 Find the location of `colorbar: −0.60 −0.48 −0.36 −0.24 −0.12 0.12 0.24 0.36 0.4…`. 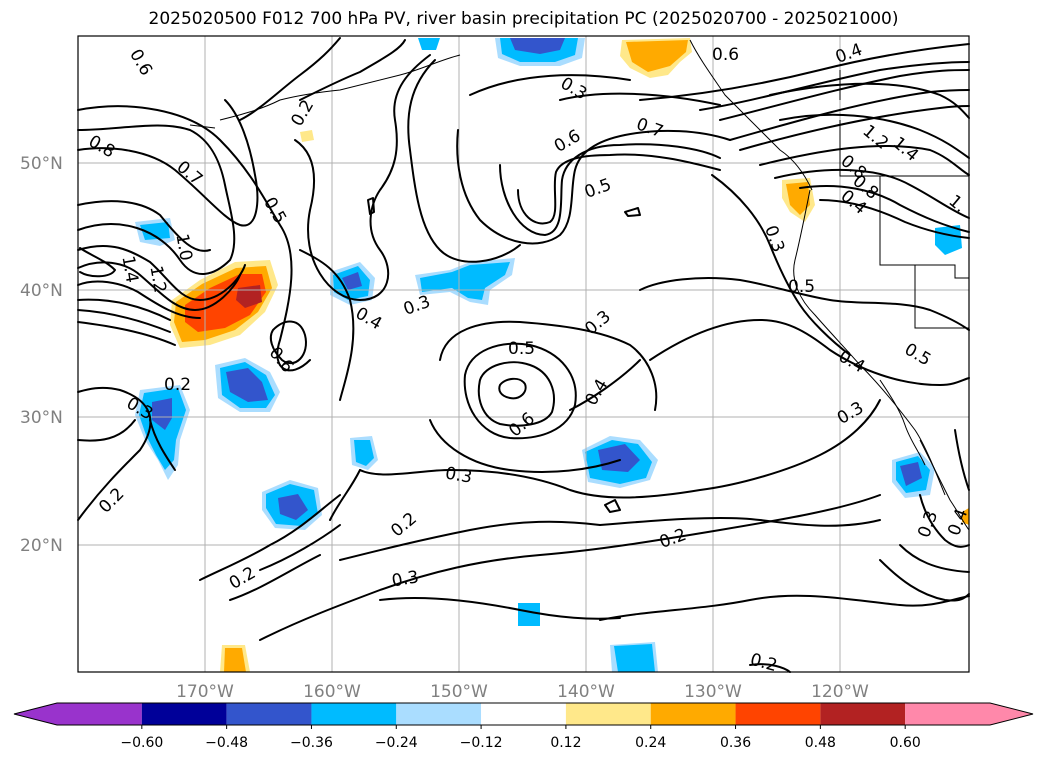

colorbar: −0.60 −0.48 −0.36 −0.24 −0.12 0.12 0.24 0.36 0.4… is located at coordinates (523, 726).